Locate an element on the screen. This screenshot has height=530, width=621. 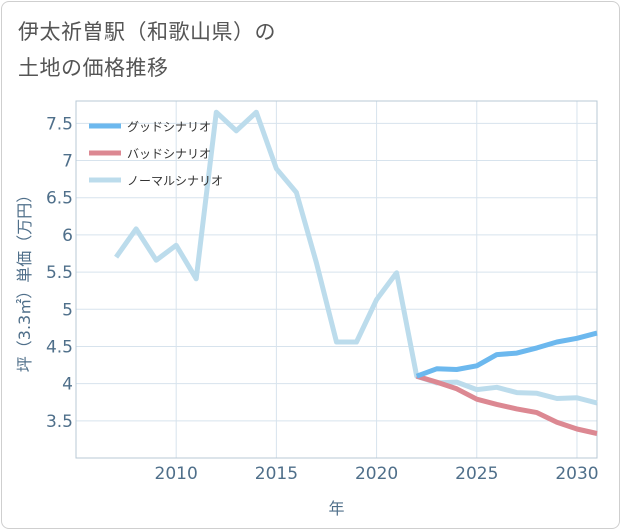
x-tick-label: 2025 is located at coordinates (476, 474).